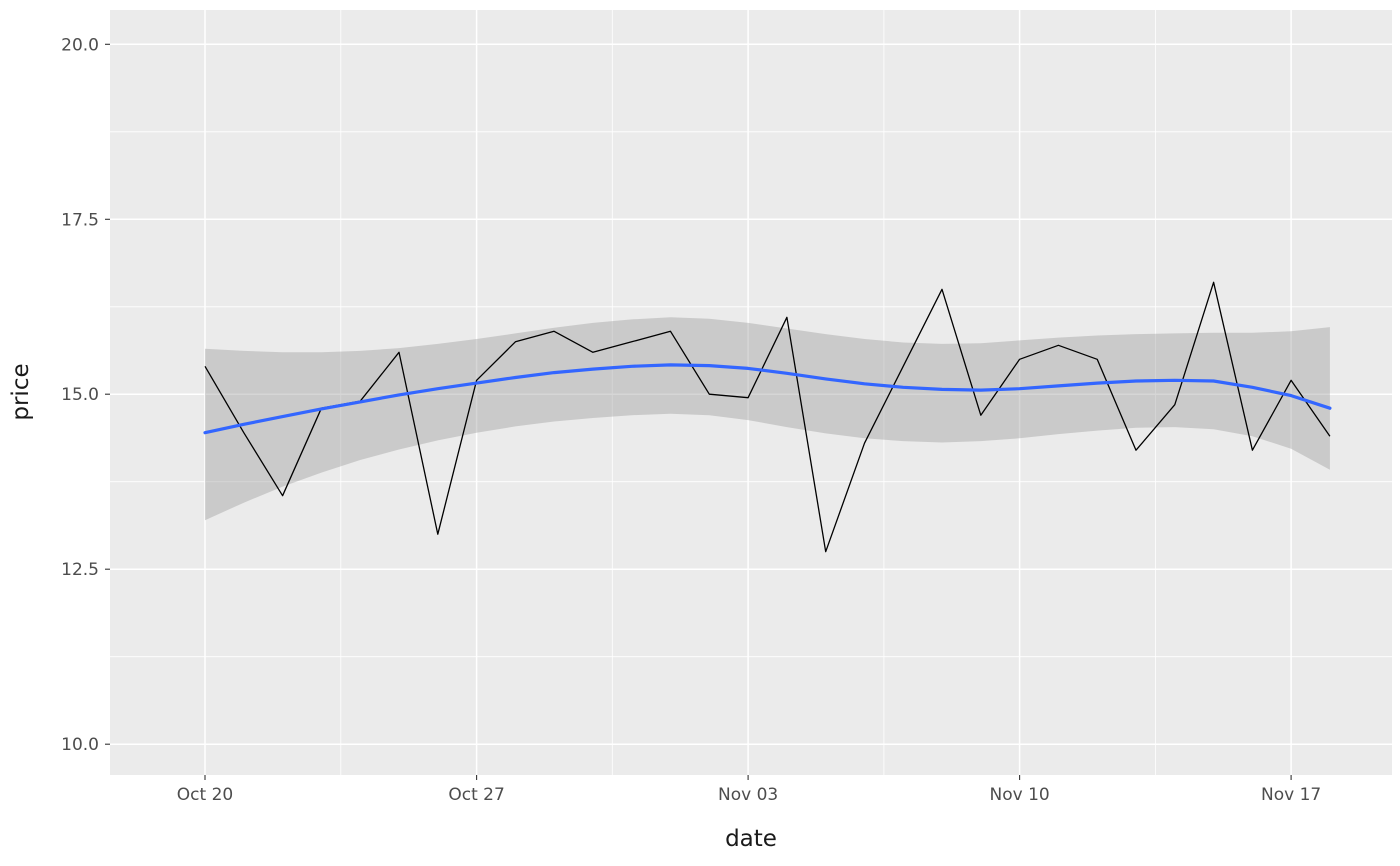 The height and width of the screenshot is (866, 1400). I want to click on x-tick-label: Oct 27, so click(476, 795).